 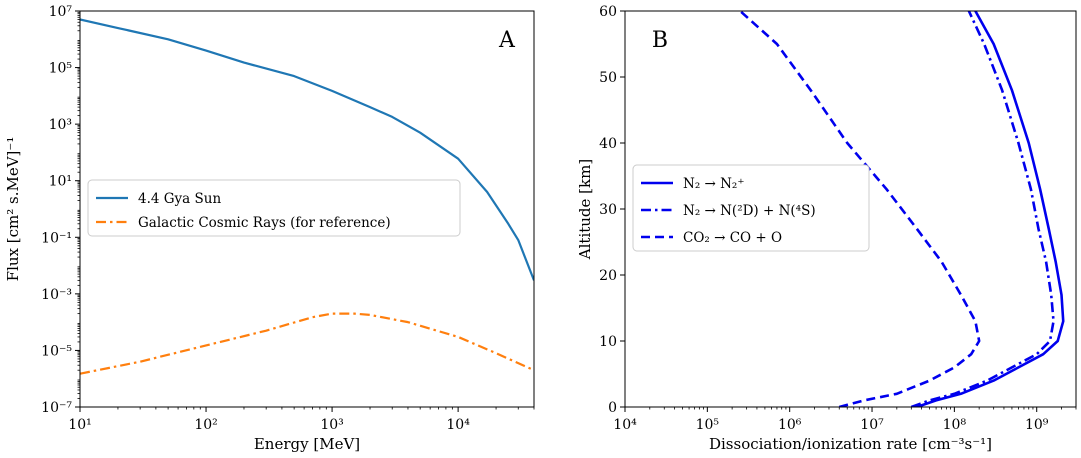 What do you see at coordinates (708, 425) in the screenshot?
I see `x-tick-label: 10⁵` at bounding box center [708, 425].